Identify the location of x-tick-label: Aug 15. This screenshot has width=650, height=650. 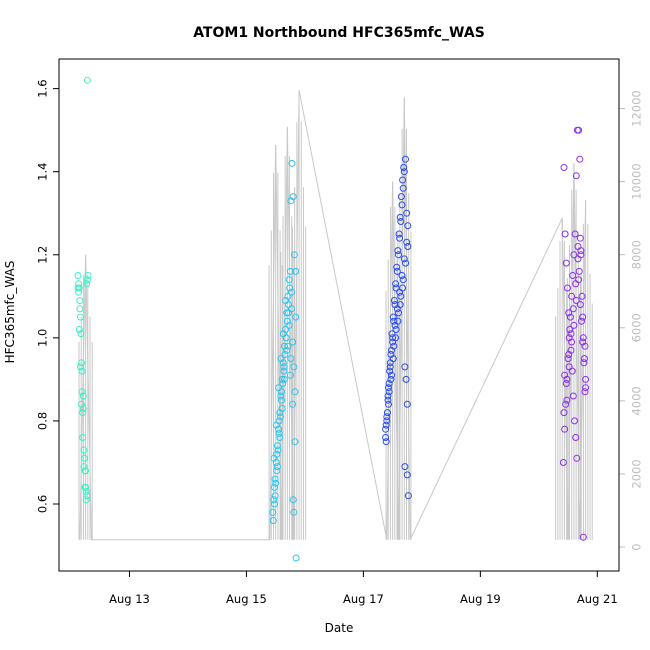
(246, 599).